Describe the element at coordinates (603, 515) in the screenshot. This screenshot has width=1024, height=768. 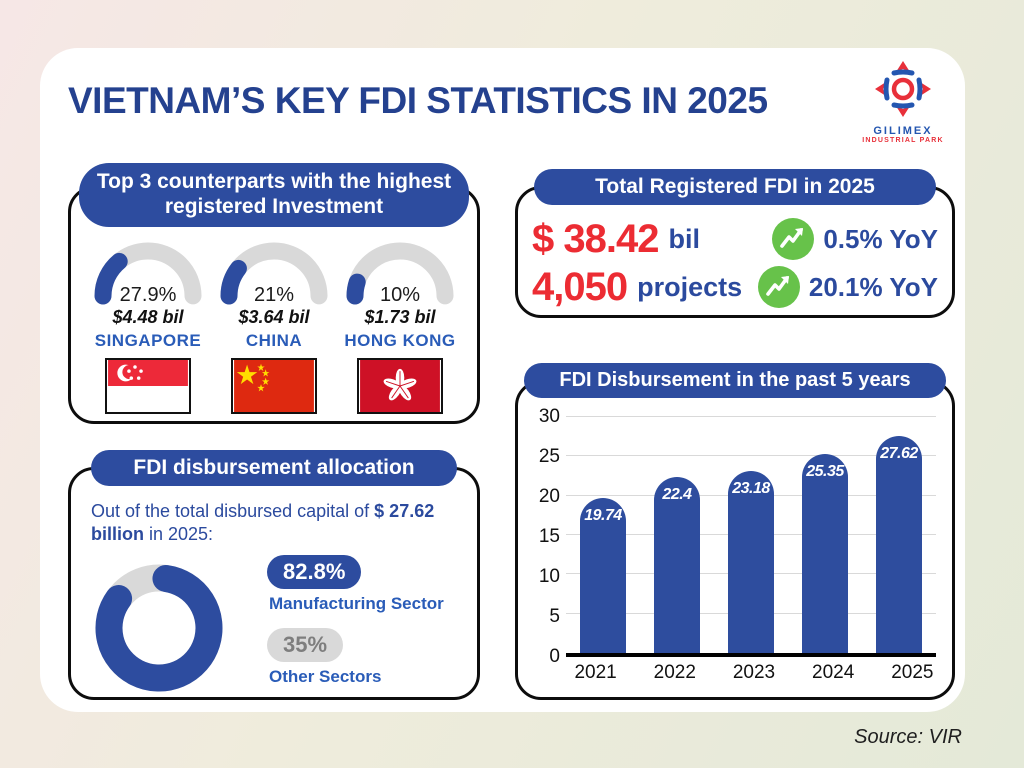
I see `bar-value-label: 19.74` at that location.